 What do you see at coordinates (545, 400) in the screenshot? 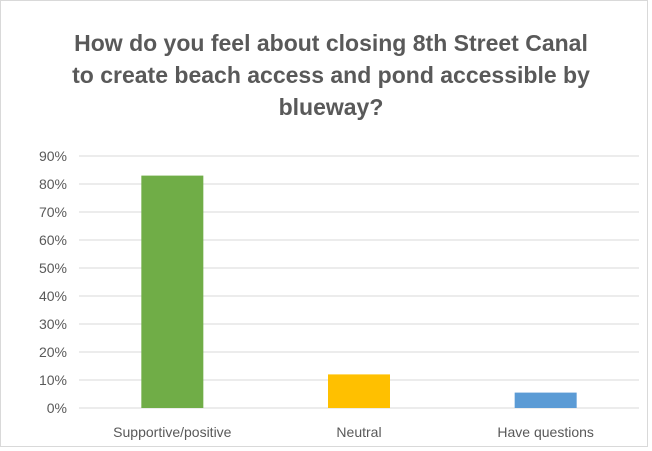
I see `bar-have-questions` at bounding box center [545, 400].